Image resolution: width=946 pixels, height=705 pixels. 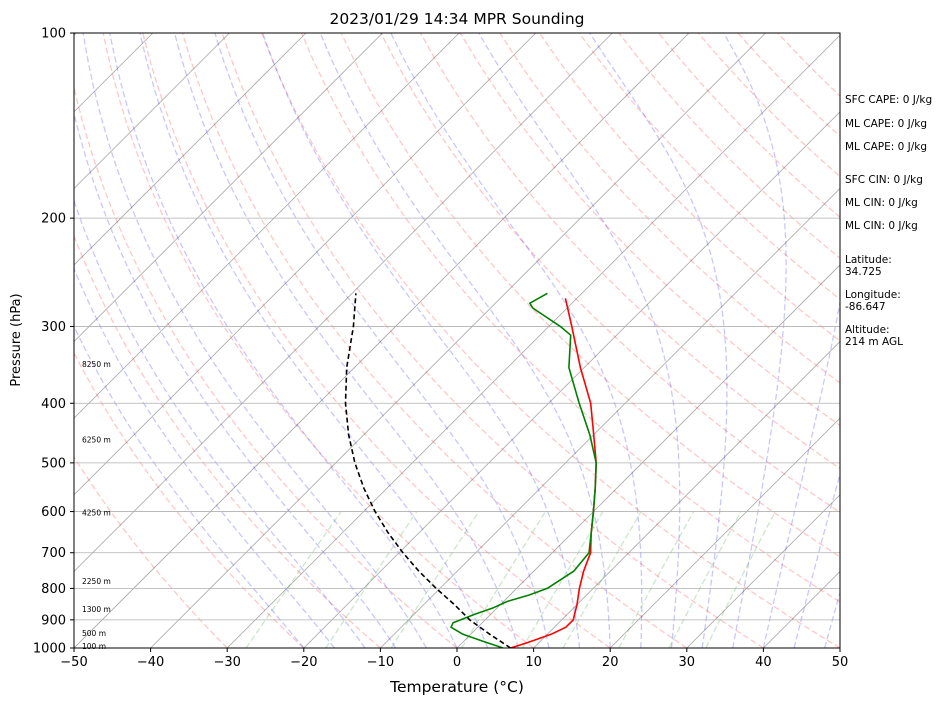 I want to click on y-tick-label: 1000, so click(x=49, y=649).